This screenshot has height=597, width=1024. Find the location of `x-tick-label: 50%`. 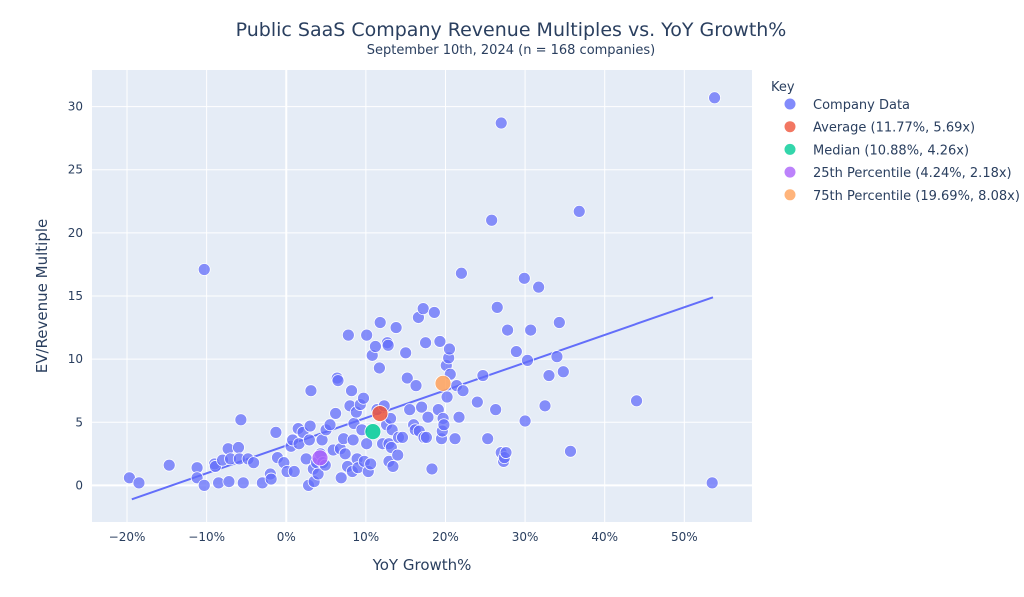

x-tick-label: 50% is located at coordinates (684, 537).